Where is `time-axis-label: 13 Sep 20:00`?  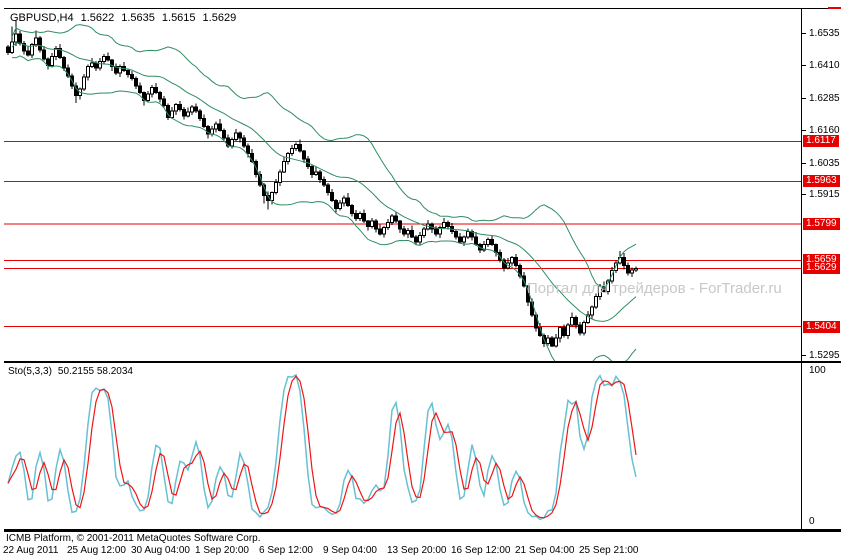
time-axis-label: 13 Sep 20:00 is located at coordinates (417, 550).